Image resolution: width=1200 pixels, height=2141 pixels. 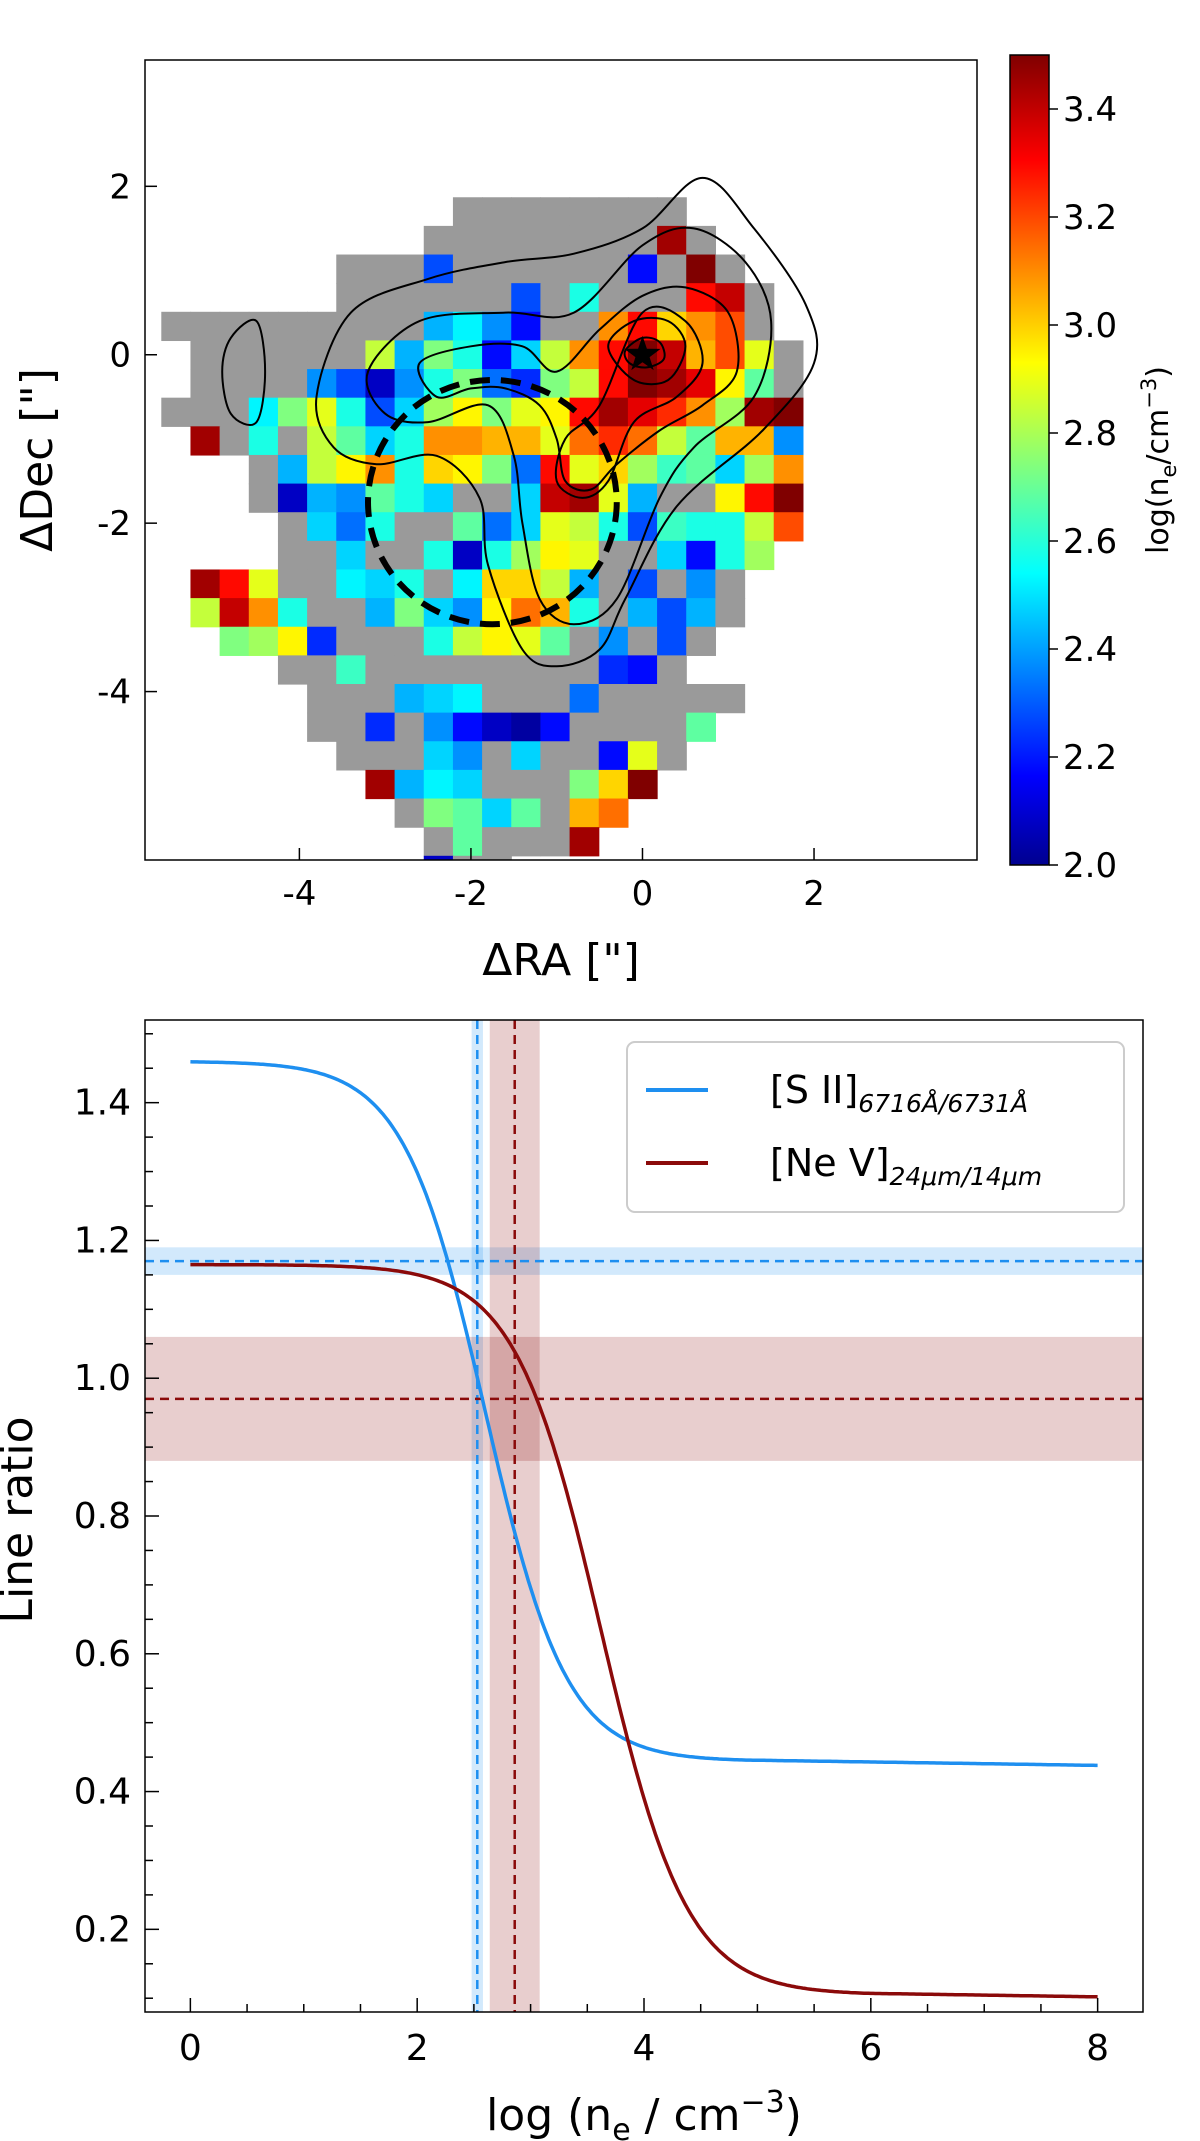 I want to click on map-x-tick-label: -2, so click(x=471, y=894).